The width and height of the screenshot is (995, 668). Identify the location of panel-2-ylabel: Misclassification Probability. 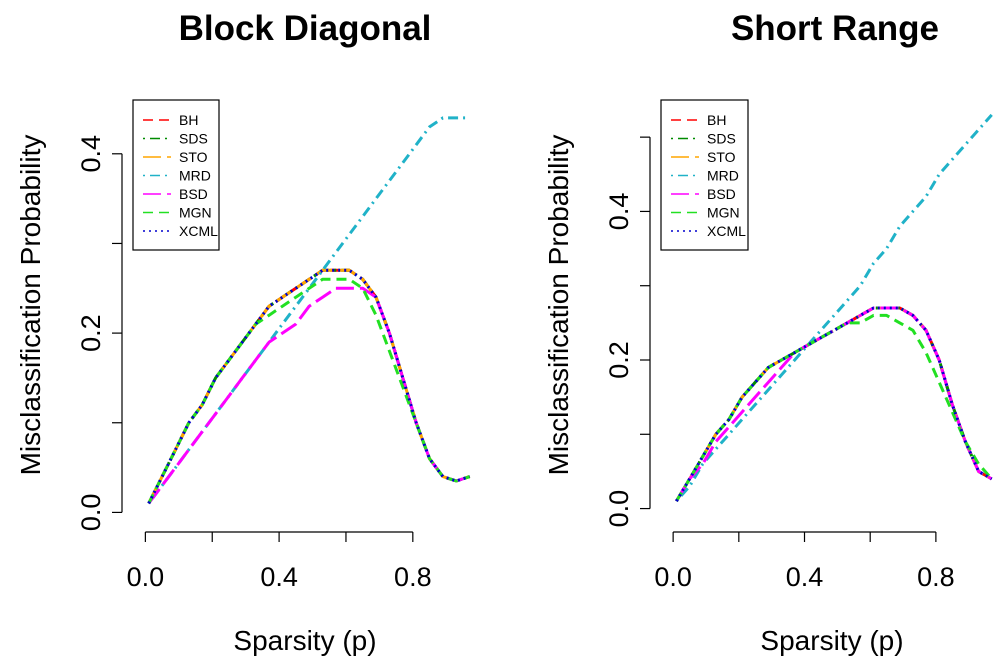
(558, 305).